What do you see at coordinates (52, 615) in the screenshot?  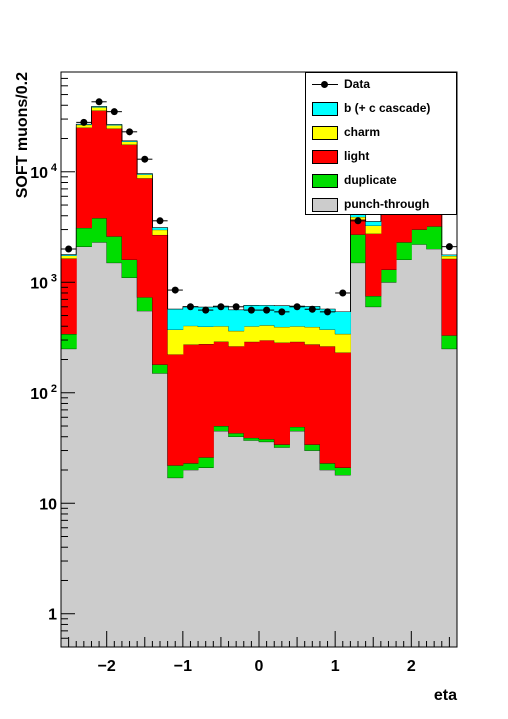 I see `y-tick-label: 1` at bounding box center [52, 615].